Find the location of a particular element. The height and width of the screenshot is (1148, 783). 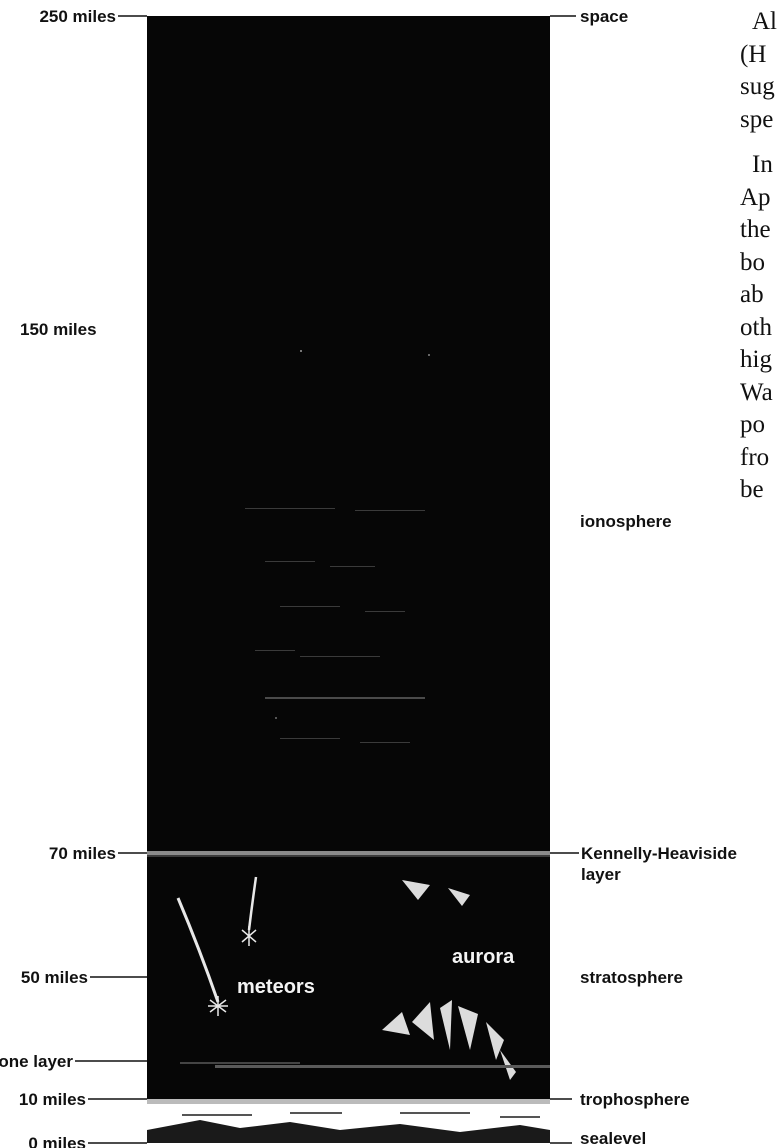

side-text-line: po is located at coordinates (752, 424).